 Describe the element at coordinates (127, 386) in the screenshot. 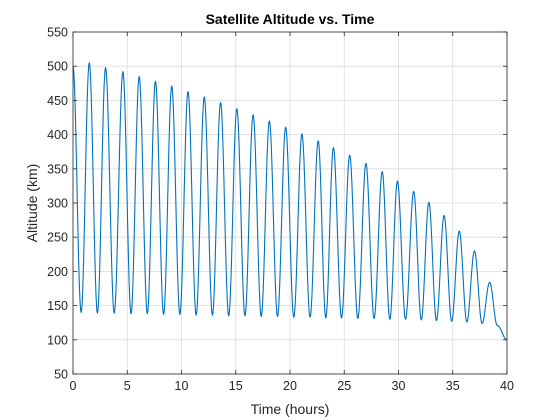

I see `x-tick-label: 5` at that location.